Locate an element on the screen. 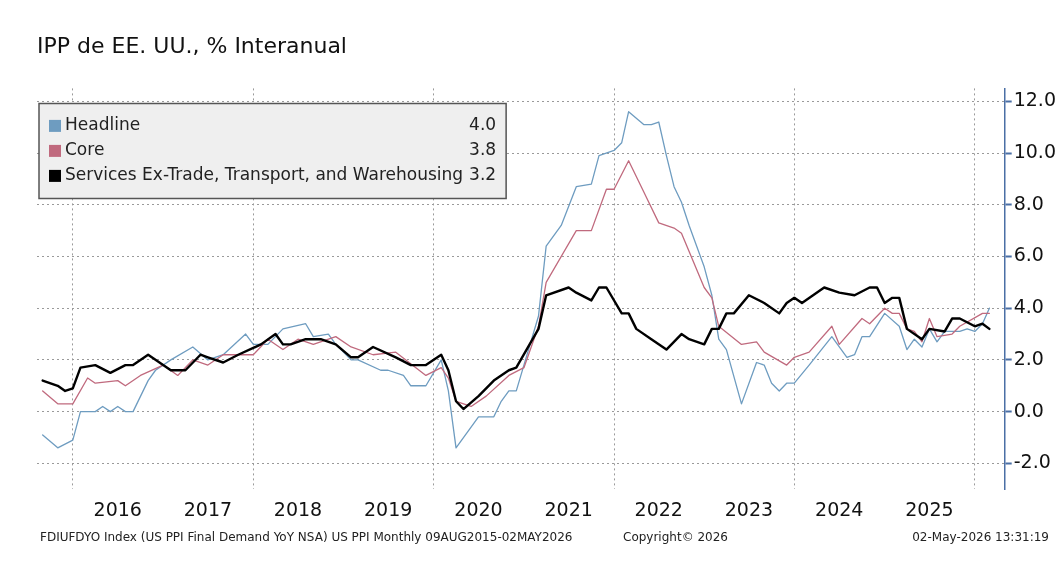  legend-label: Headline is located at coordinates (103, 124).